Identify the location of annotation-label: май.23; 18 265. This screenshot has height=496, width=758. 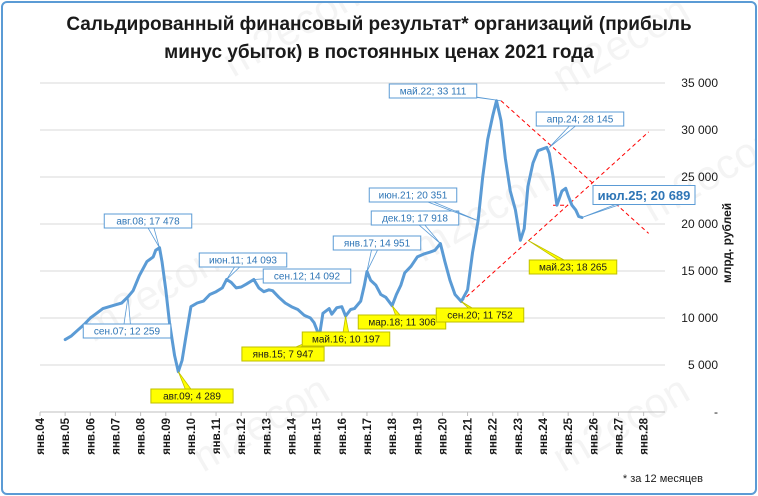
(573, 268).